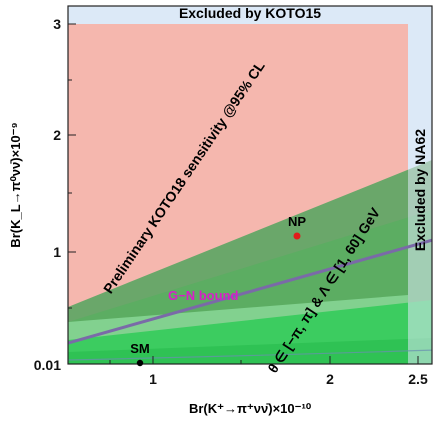 Image resolution: width=436 pixels, height=423 pixels. Describe the element at coordinates (57, 135) in the screenshot. I see `y-tick-label-2: 2` at that location.